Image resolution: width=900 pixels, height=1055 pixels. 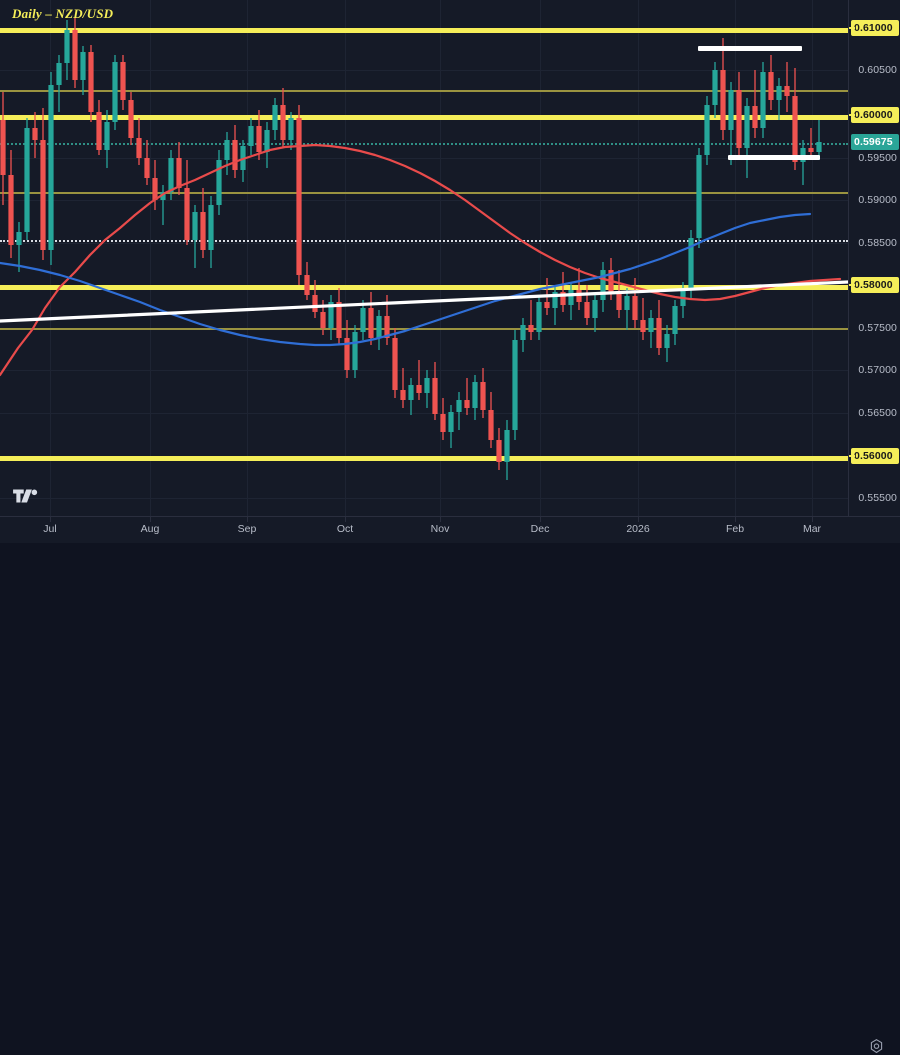 What do you see at coordinates (424, 301) in the screenshot?
I see `ascending-trendline` at bounding box center [424, 301].